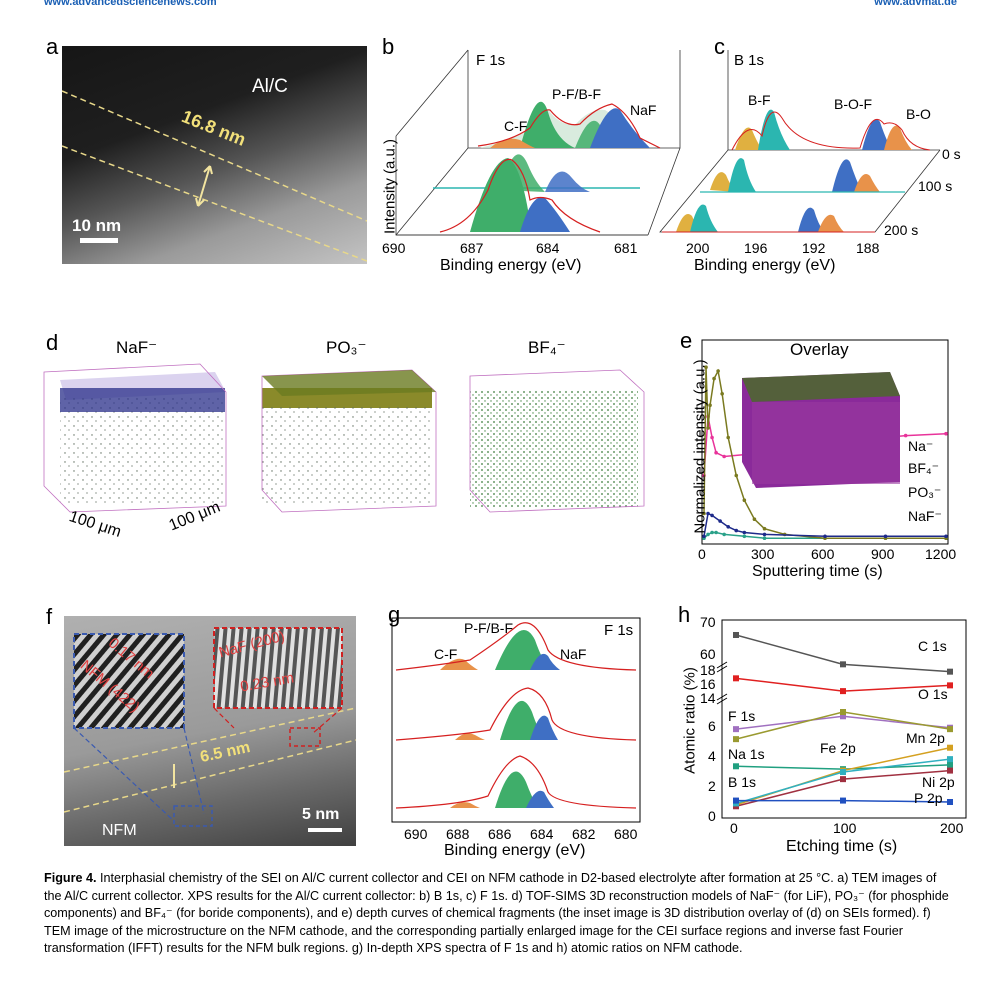  What do you see at coordinates (416, 834) in the screenshot?
I see `panel-g-xtick-1: 690` at bounding box center [416, 834].